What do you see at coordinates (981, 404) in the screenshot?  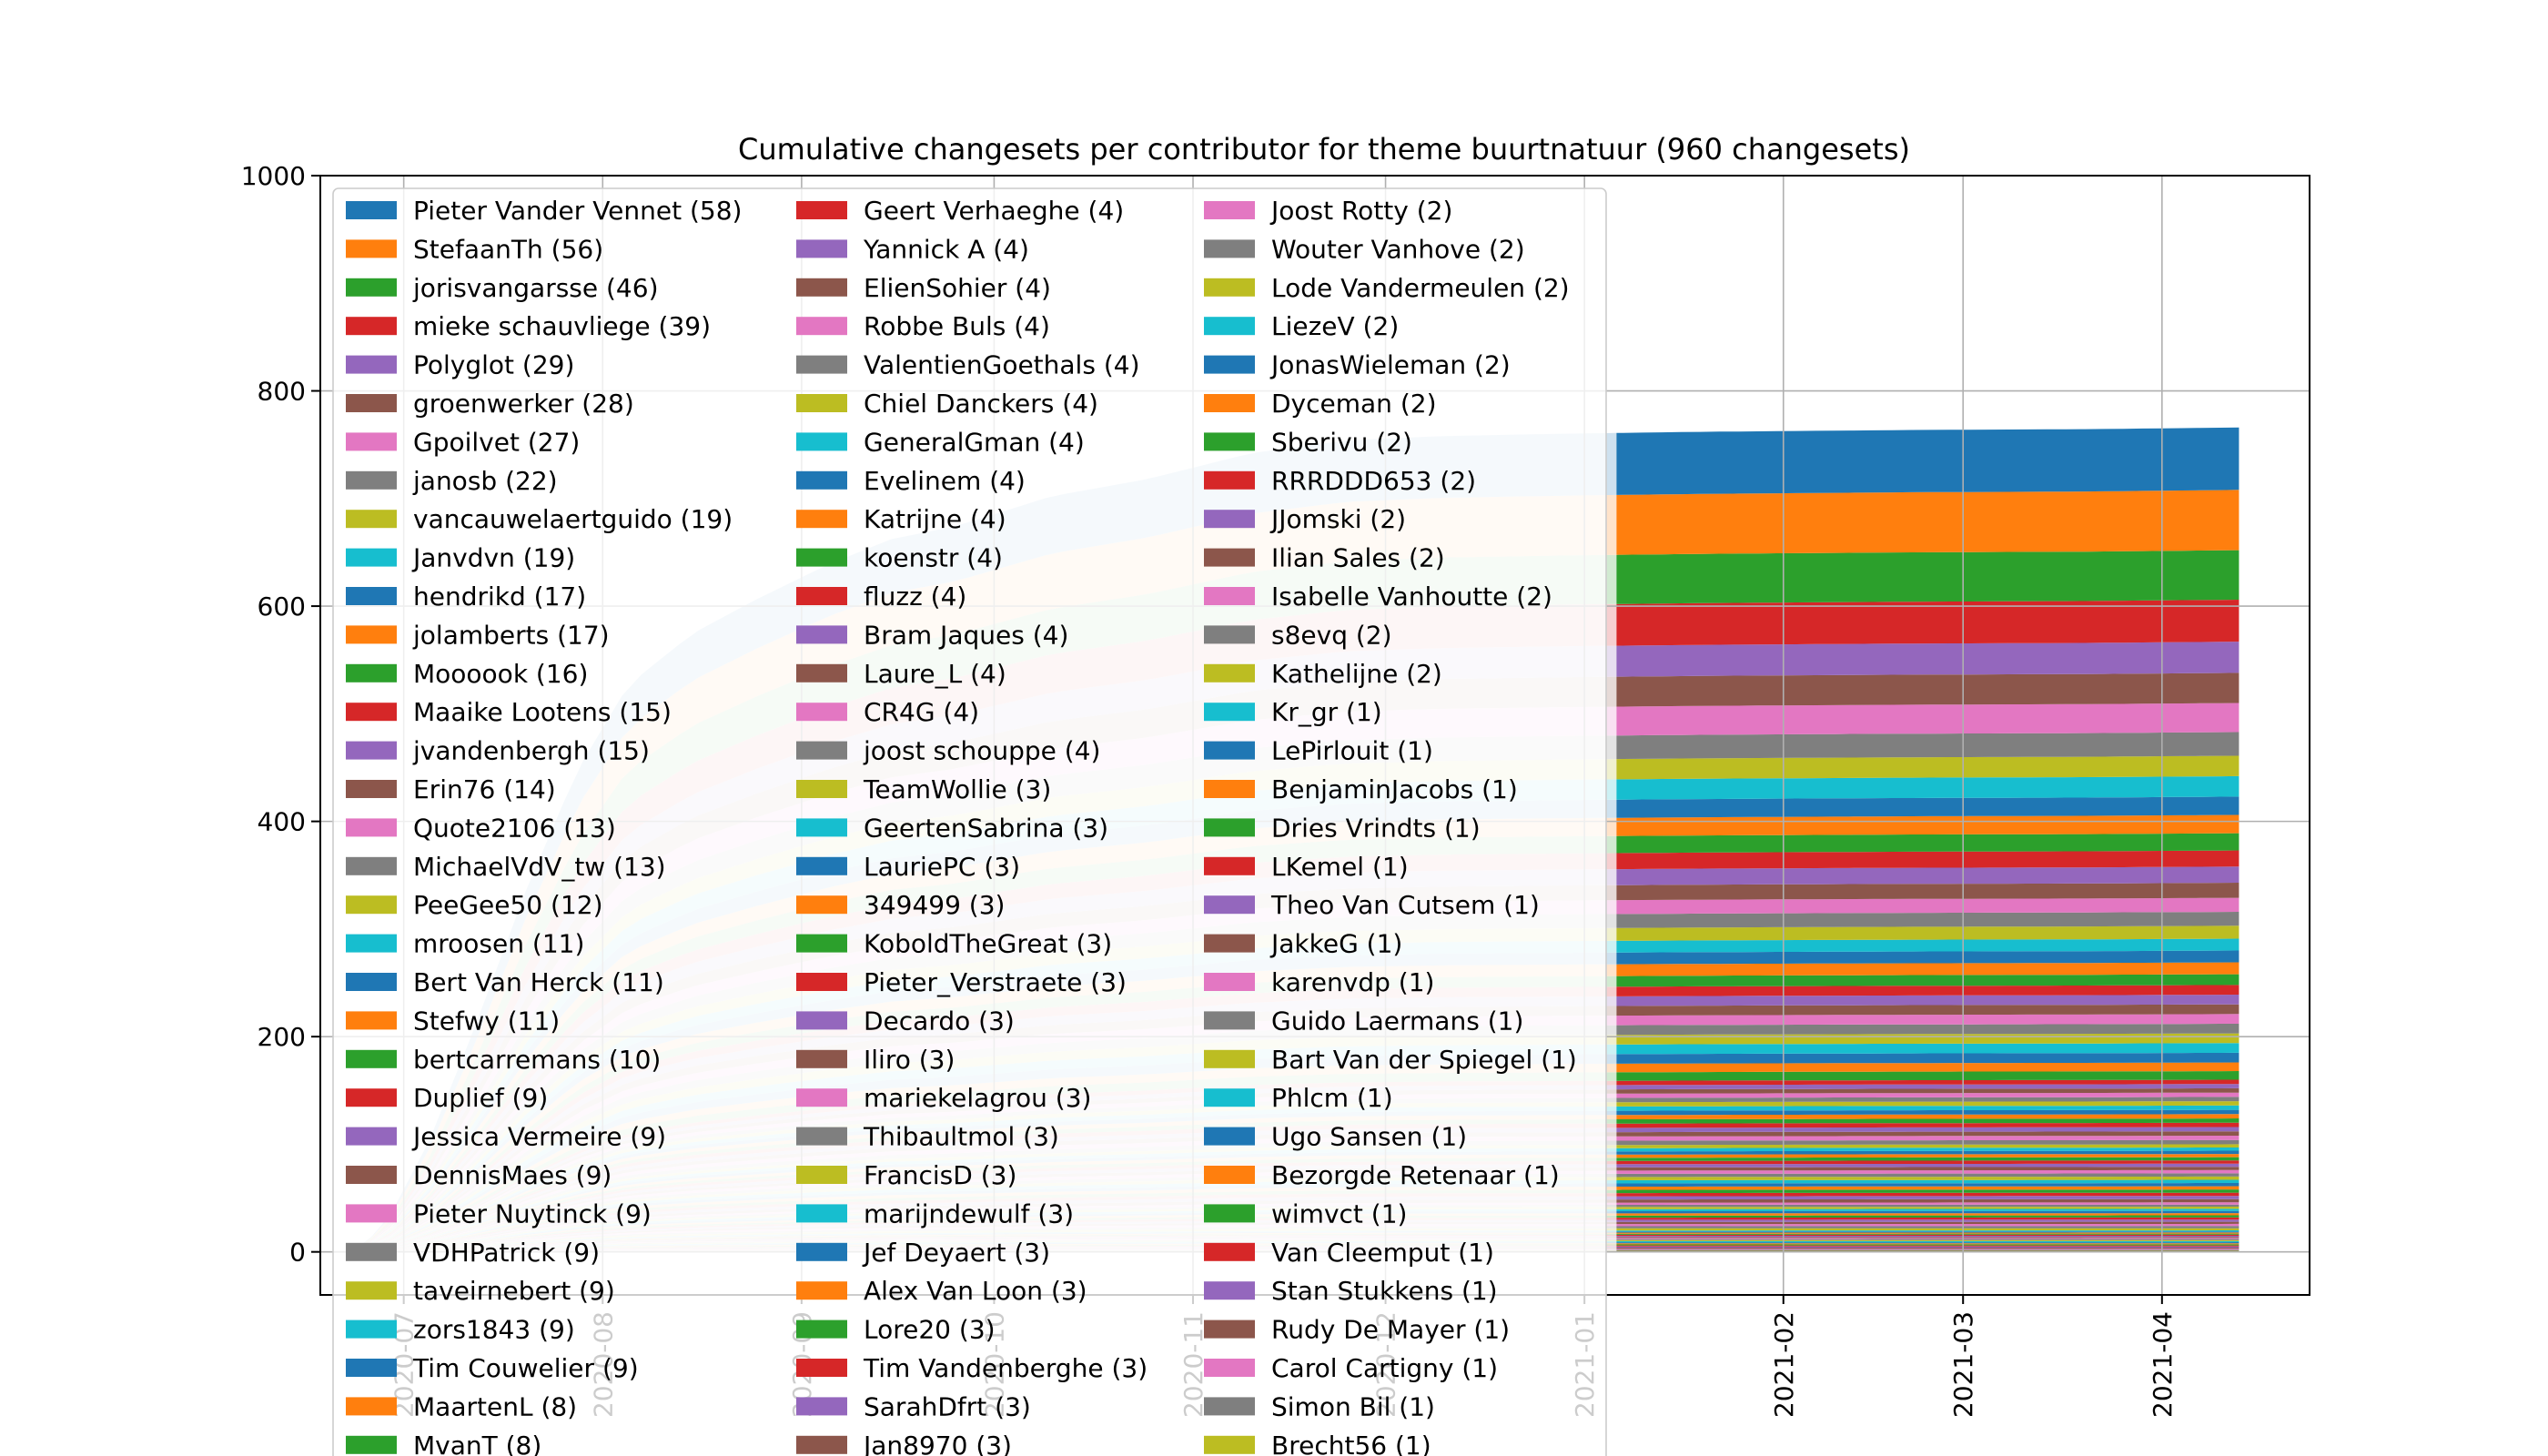 I see `legend-label: Chiel Danckers (4)` at bounding box center [981, 404].